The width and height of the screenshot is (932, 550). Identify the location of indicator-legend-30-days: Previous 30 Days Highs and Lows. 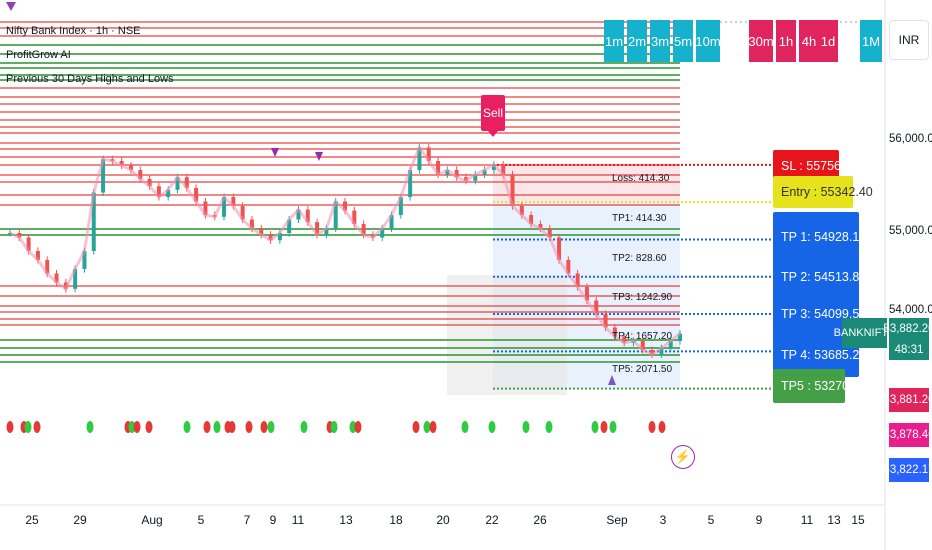
(90, 79).